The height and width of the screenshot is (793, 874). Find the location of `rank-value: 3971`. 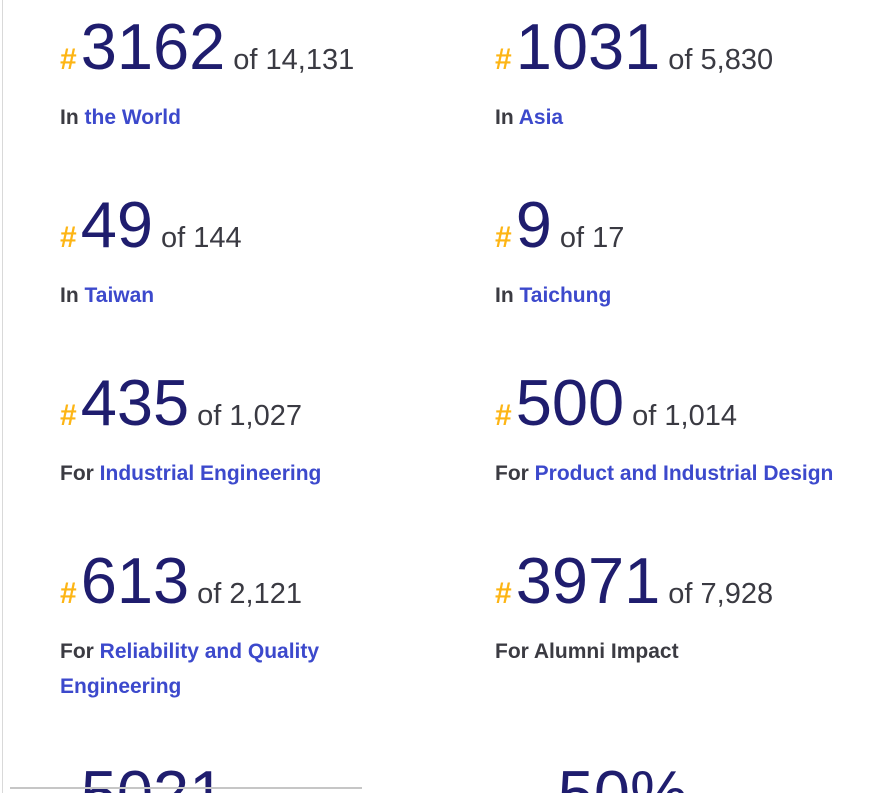

rank-value: 3971 is located at coordinates (588, 580).